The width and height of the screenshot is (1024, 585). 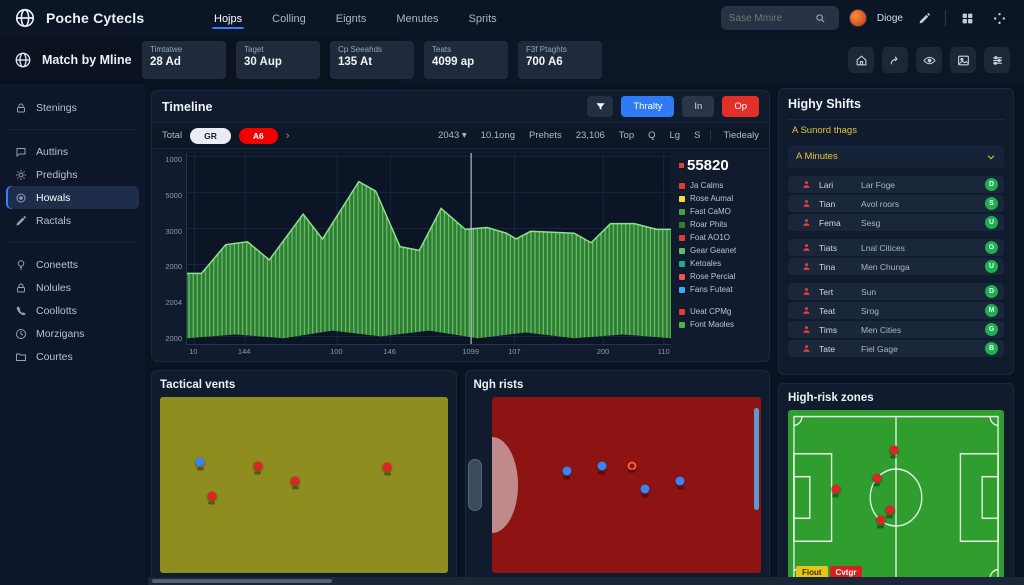 What do you see at coordinates (466, 60) in the screenshot?
I see `stat-card: Teats 4099 ap` at bounding box center [466, 60].